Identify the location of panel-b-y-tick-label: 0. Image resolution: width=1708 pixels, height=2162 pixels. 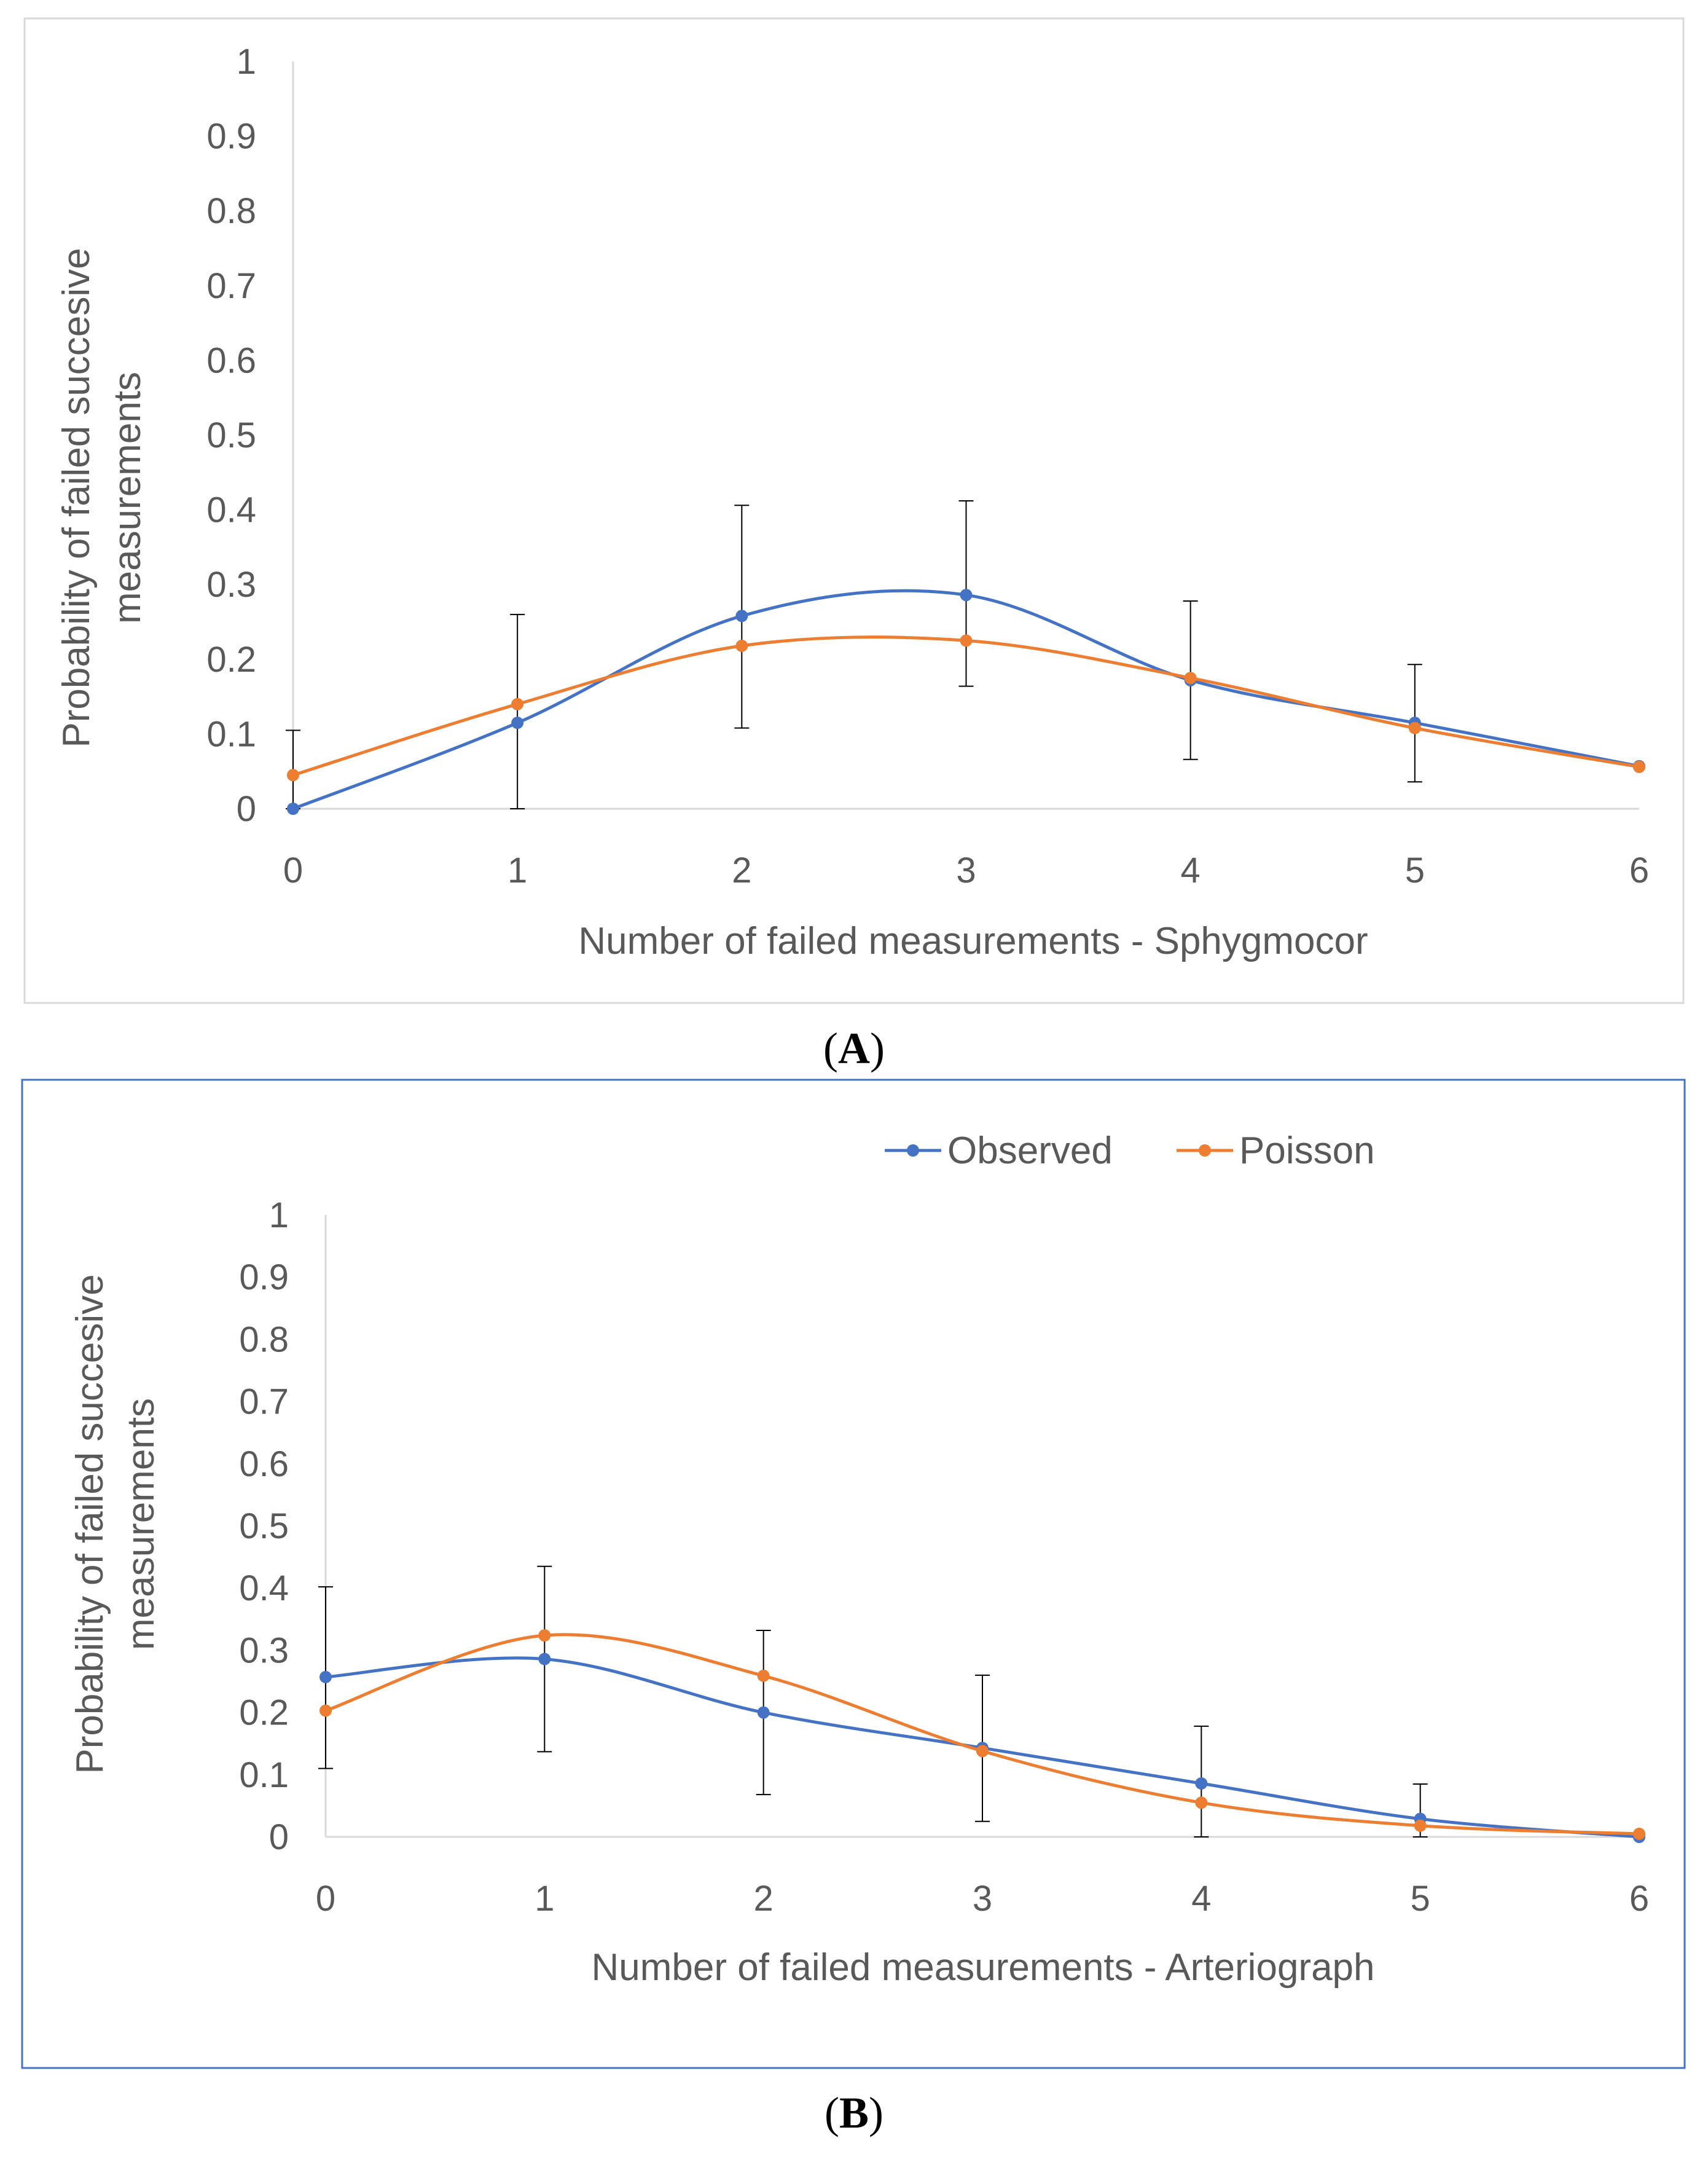
(279, 1837).